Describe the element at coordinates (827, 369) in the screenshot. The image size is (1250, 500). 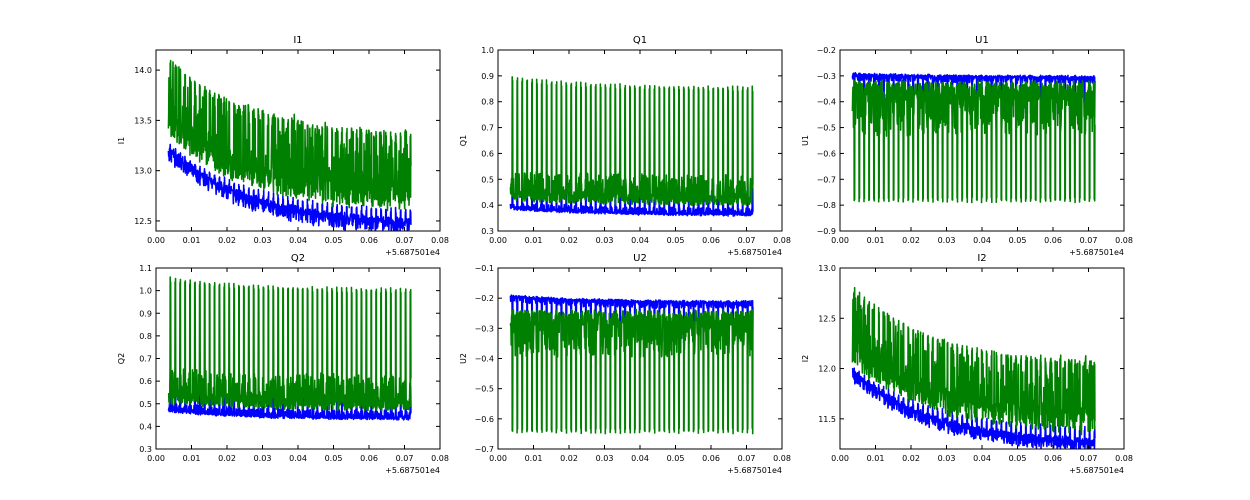
I see `y-tick-label: 12.0` at that location.